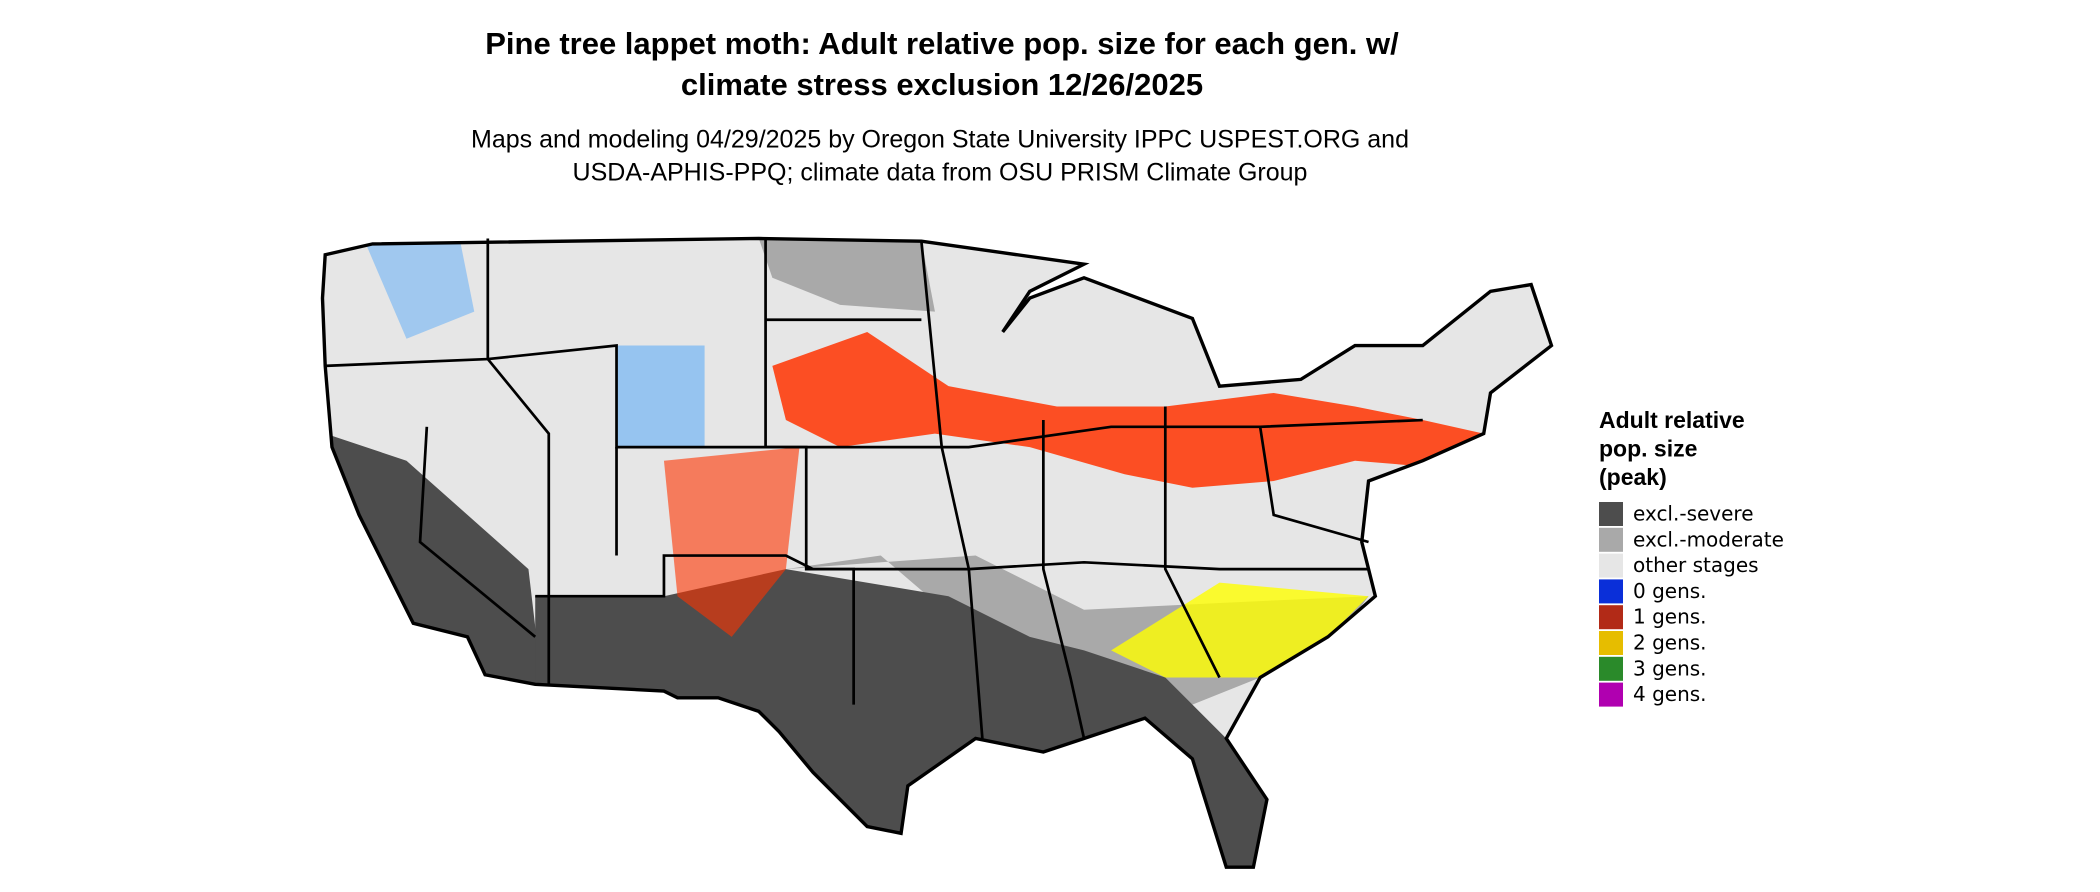  What do you see at coordinates (1693, 514) in the screenshot?
I see `legend-label: excl.-severe` at bounding box center [1693, 514].